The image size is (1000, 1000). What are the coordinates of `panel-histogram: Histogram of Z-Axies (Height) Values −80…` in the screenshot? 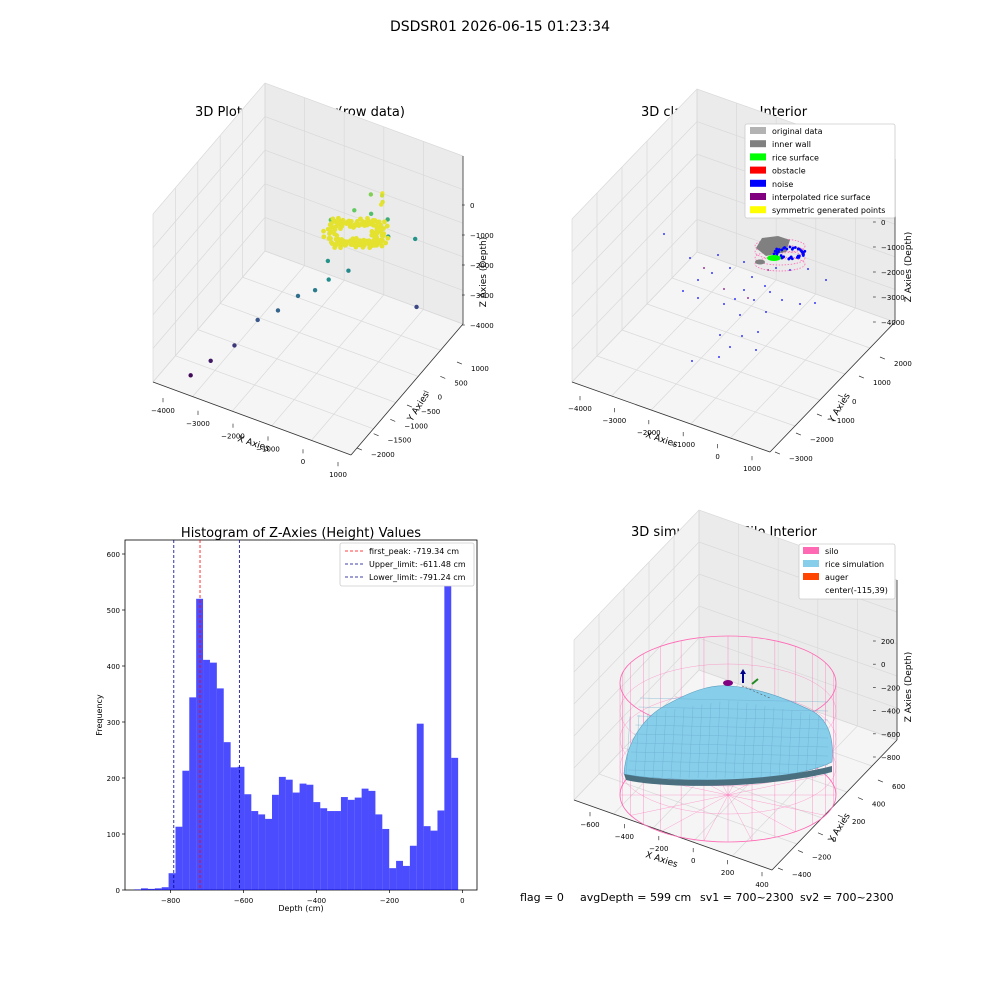 It's located at (286, 719).